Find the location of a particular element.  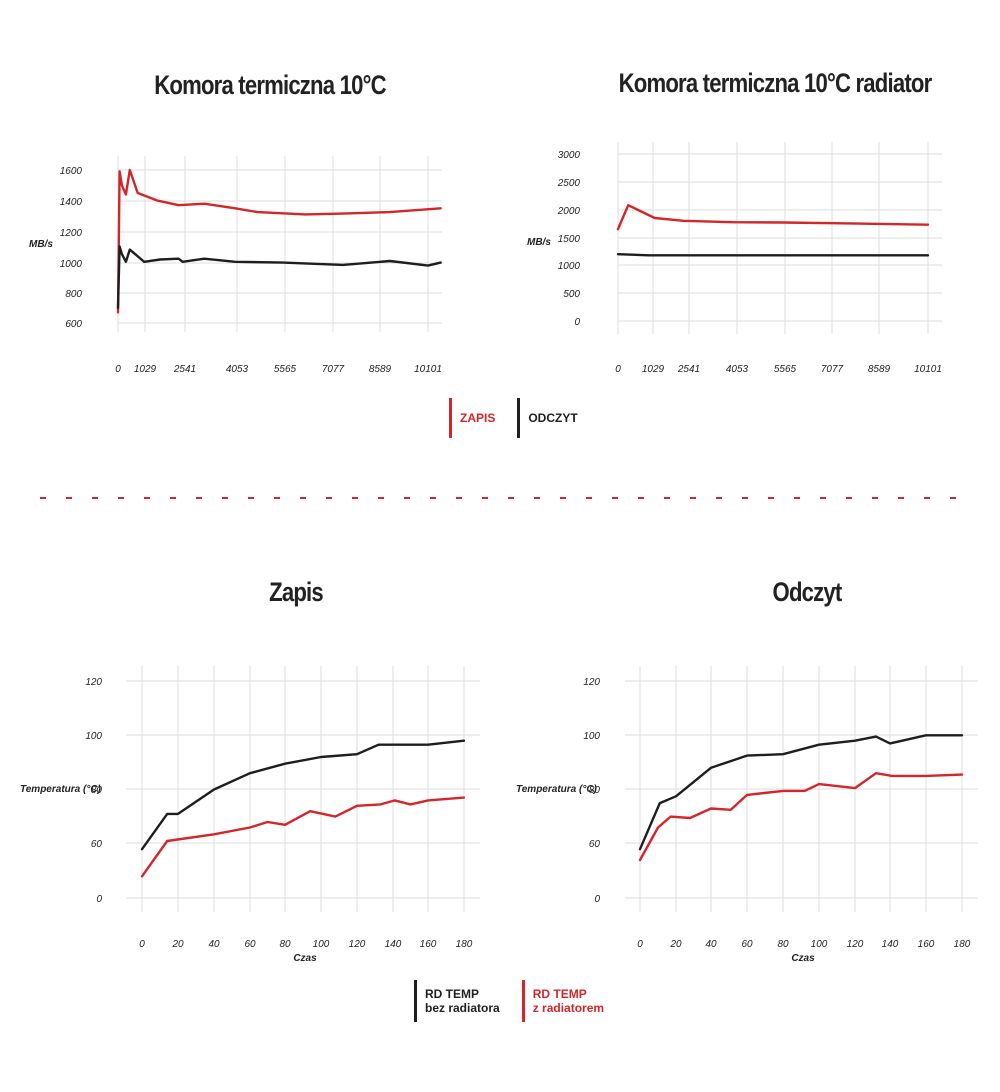

legend-swatch-bez-radiatora is located at coordinates (415, 1001).